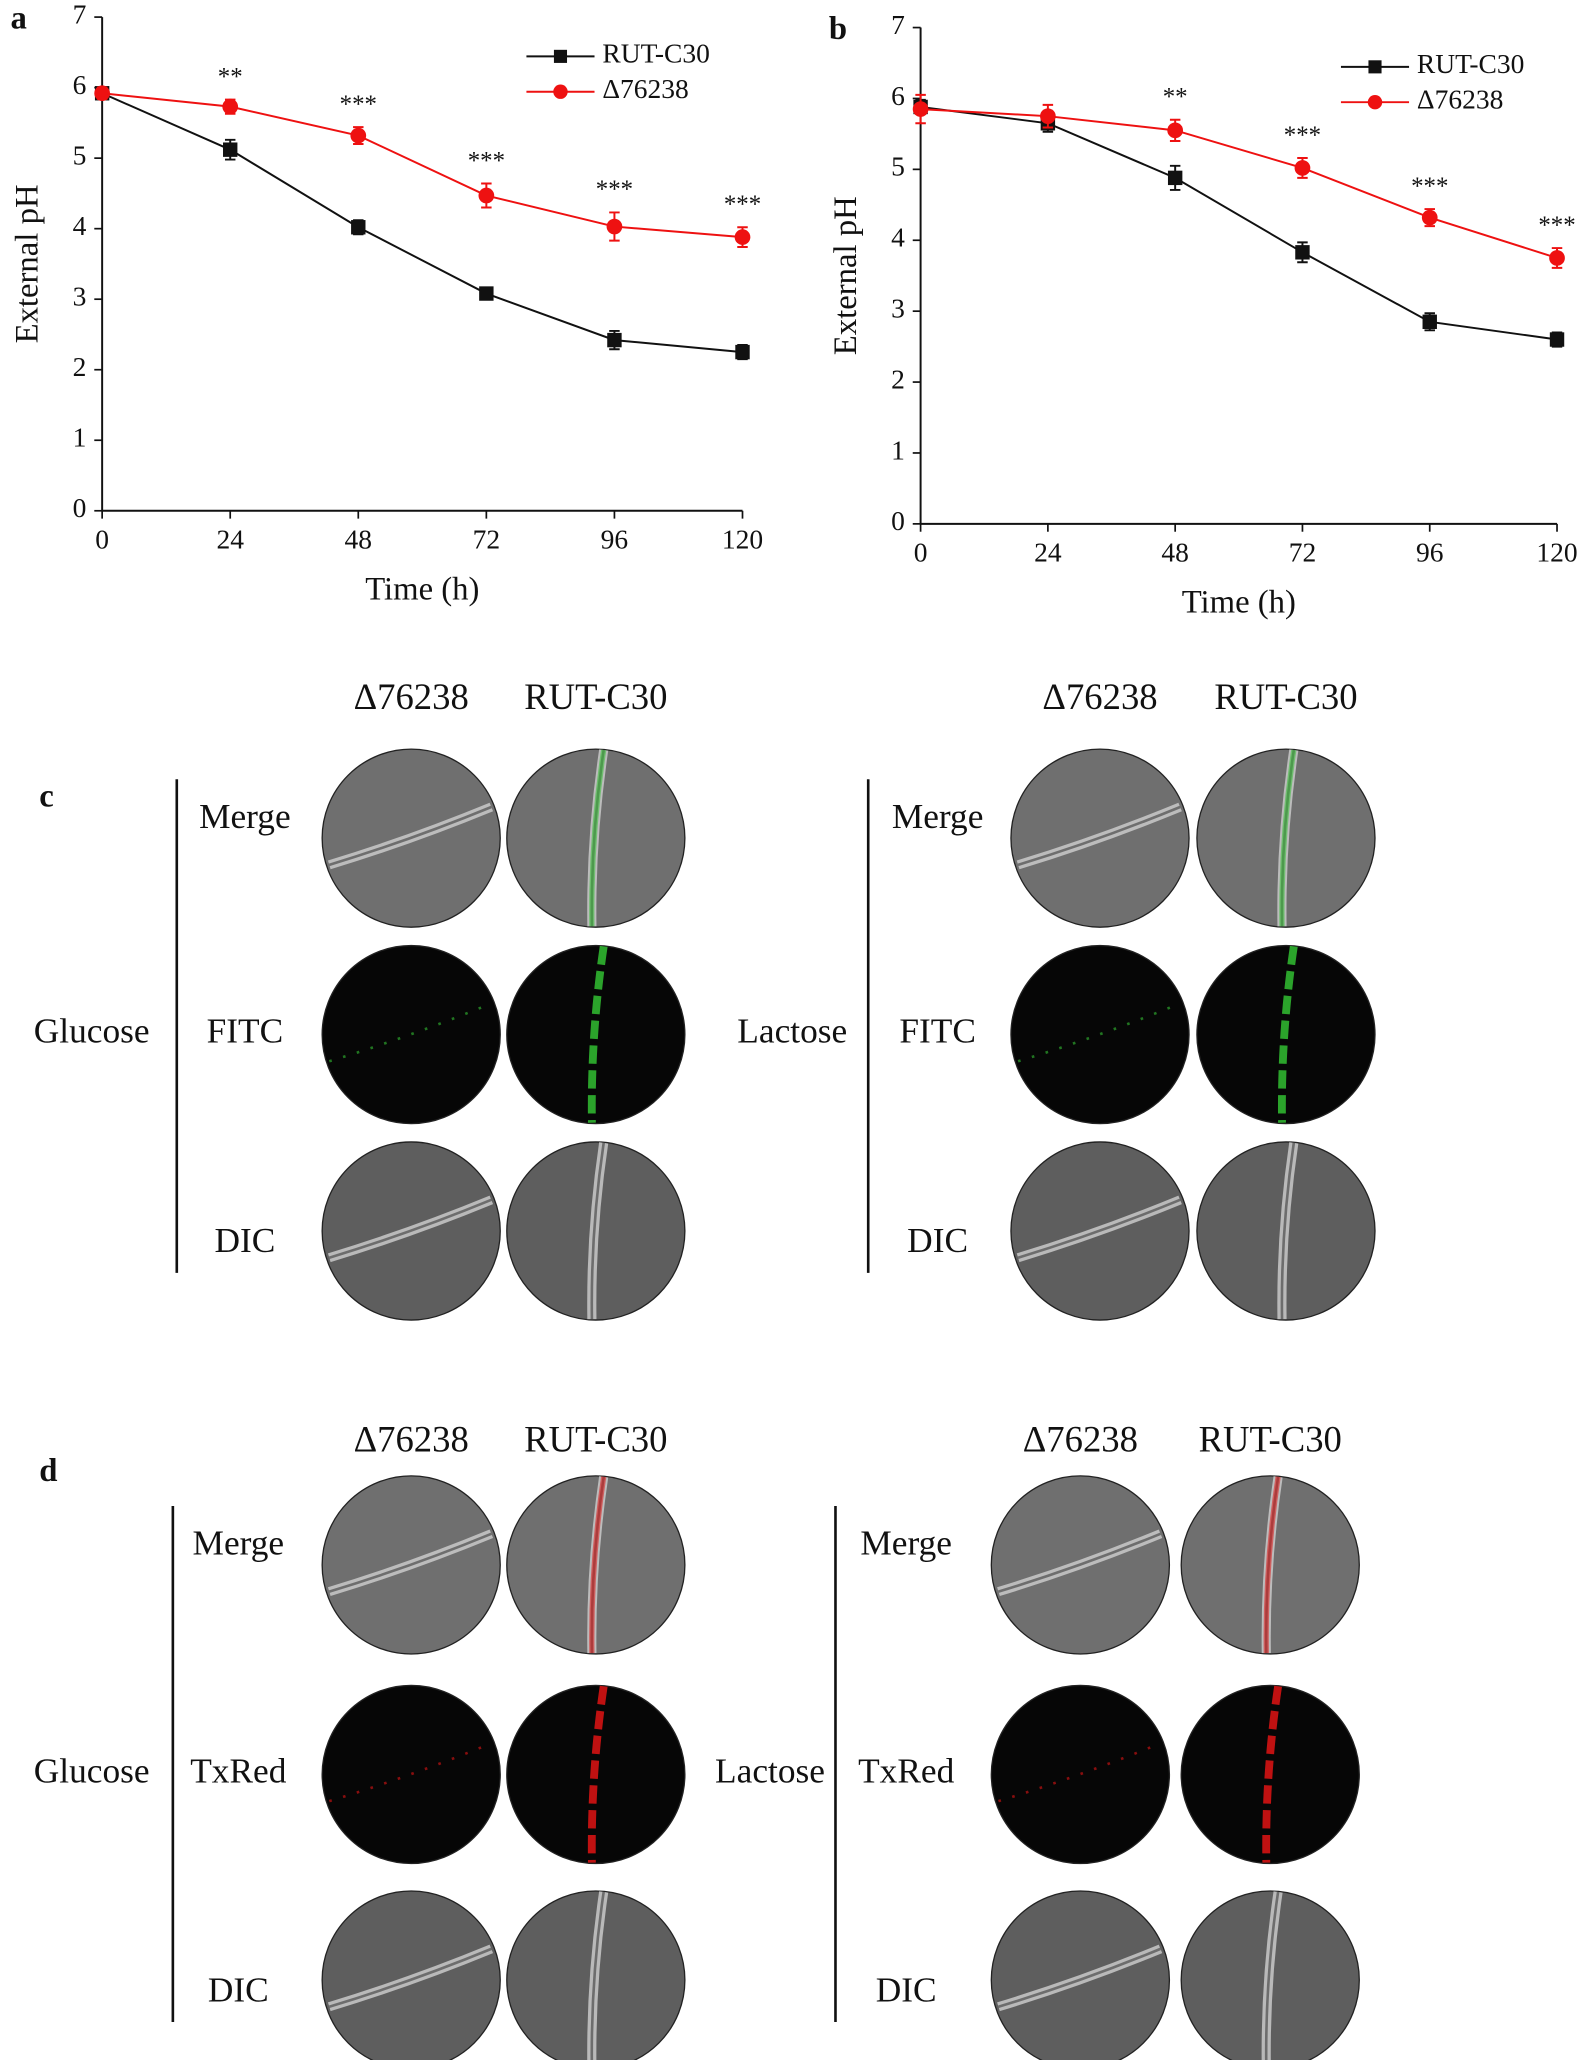 The width and height of the screenshot is (1595, 2060). Describe the element at coordinates (92, 1031) in the screenshot. I see `group-label: Glucose` at that location.